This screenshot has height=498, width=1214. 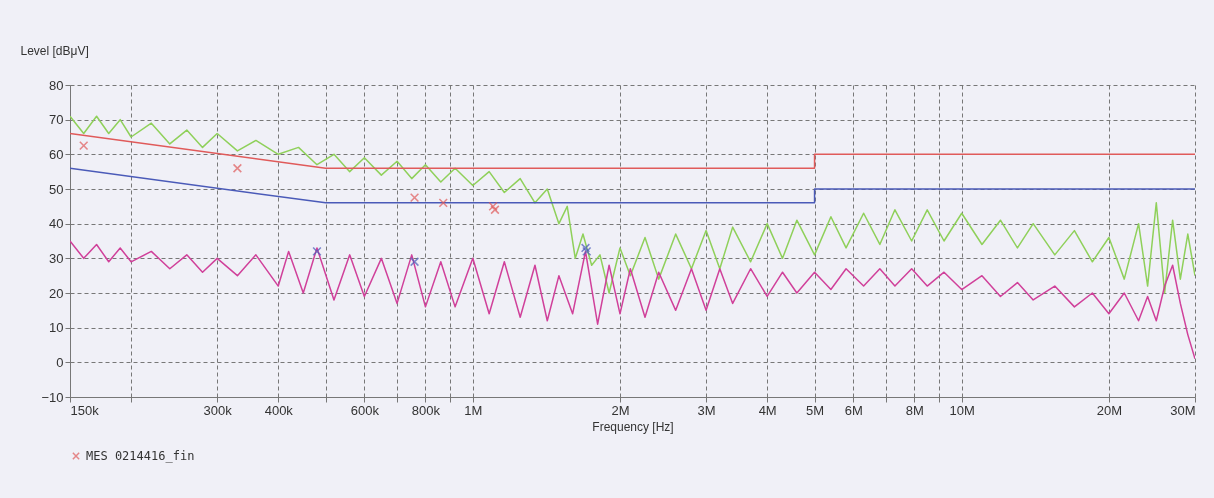 I want to click on x-tick-label: 150k, so click(x=85, y=410).